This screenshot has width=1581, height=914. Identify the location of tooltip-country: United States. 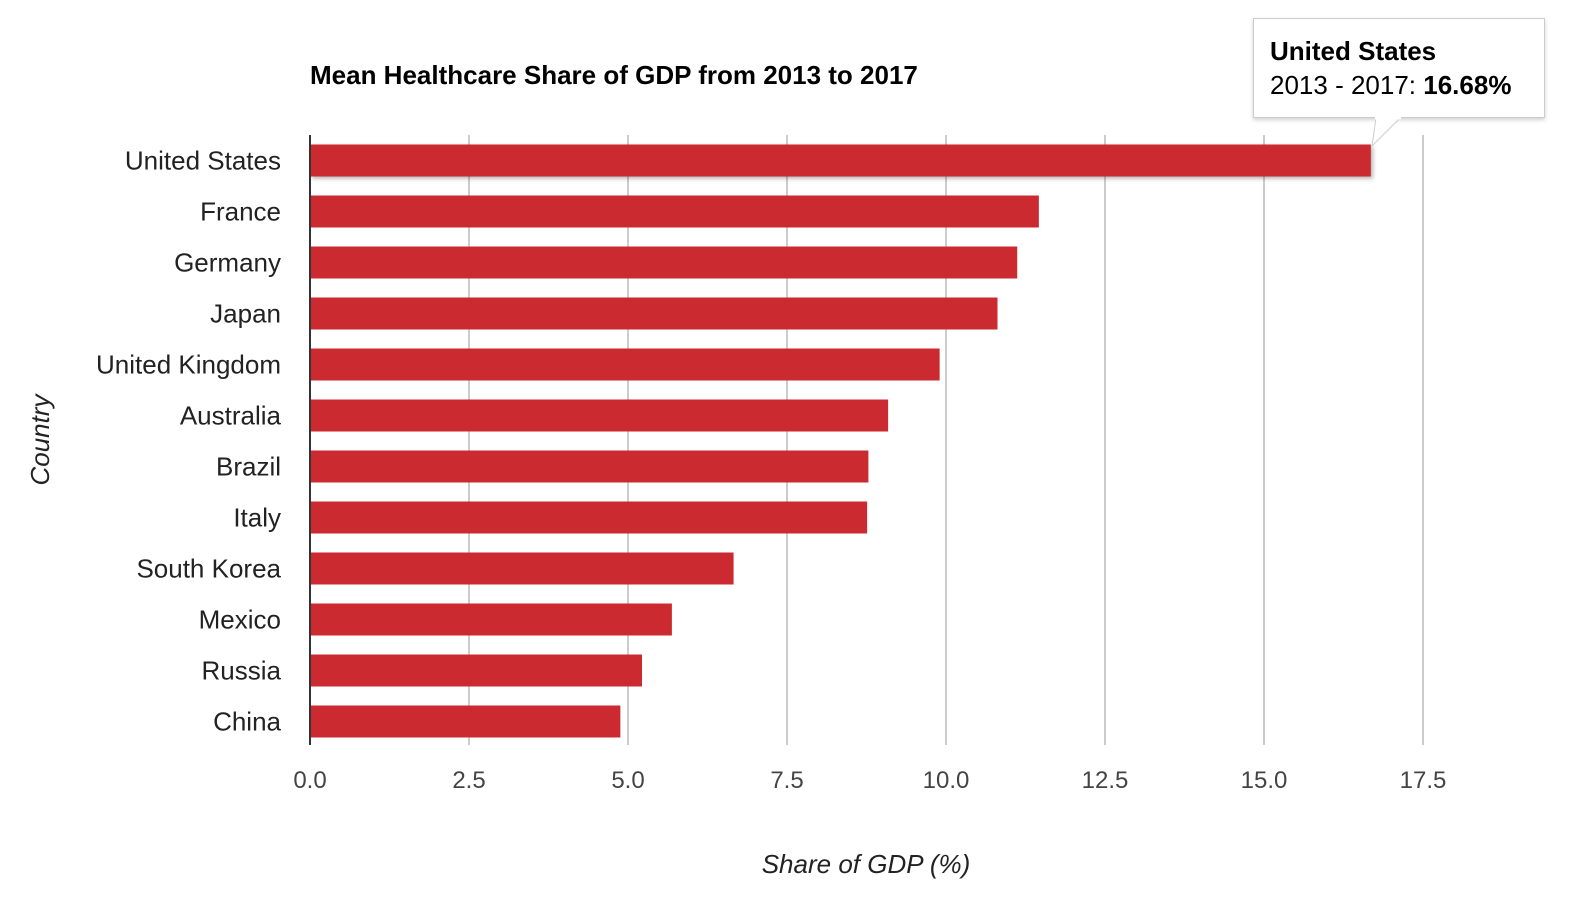
(1353, 51).